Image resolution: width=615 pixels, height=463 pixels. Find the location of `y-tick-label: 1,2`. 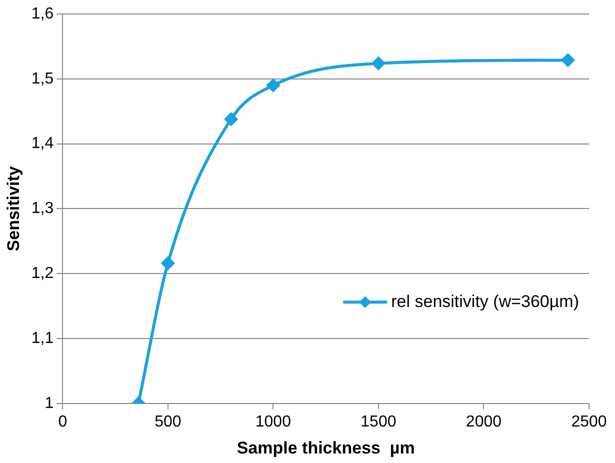

y-tick-label: 1,2 is located at coordinates (42, 273).